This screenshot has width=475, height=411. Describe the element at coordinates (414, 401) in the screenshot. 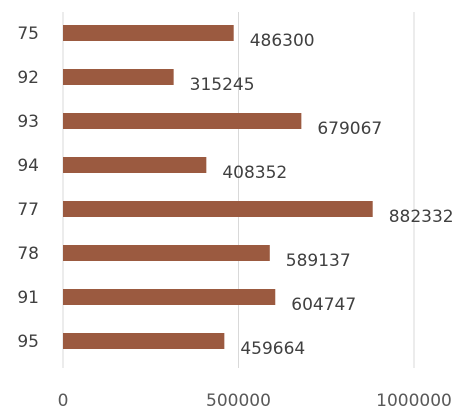

I see `x-tick-label: 1000000` at that location.